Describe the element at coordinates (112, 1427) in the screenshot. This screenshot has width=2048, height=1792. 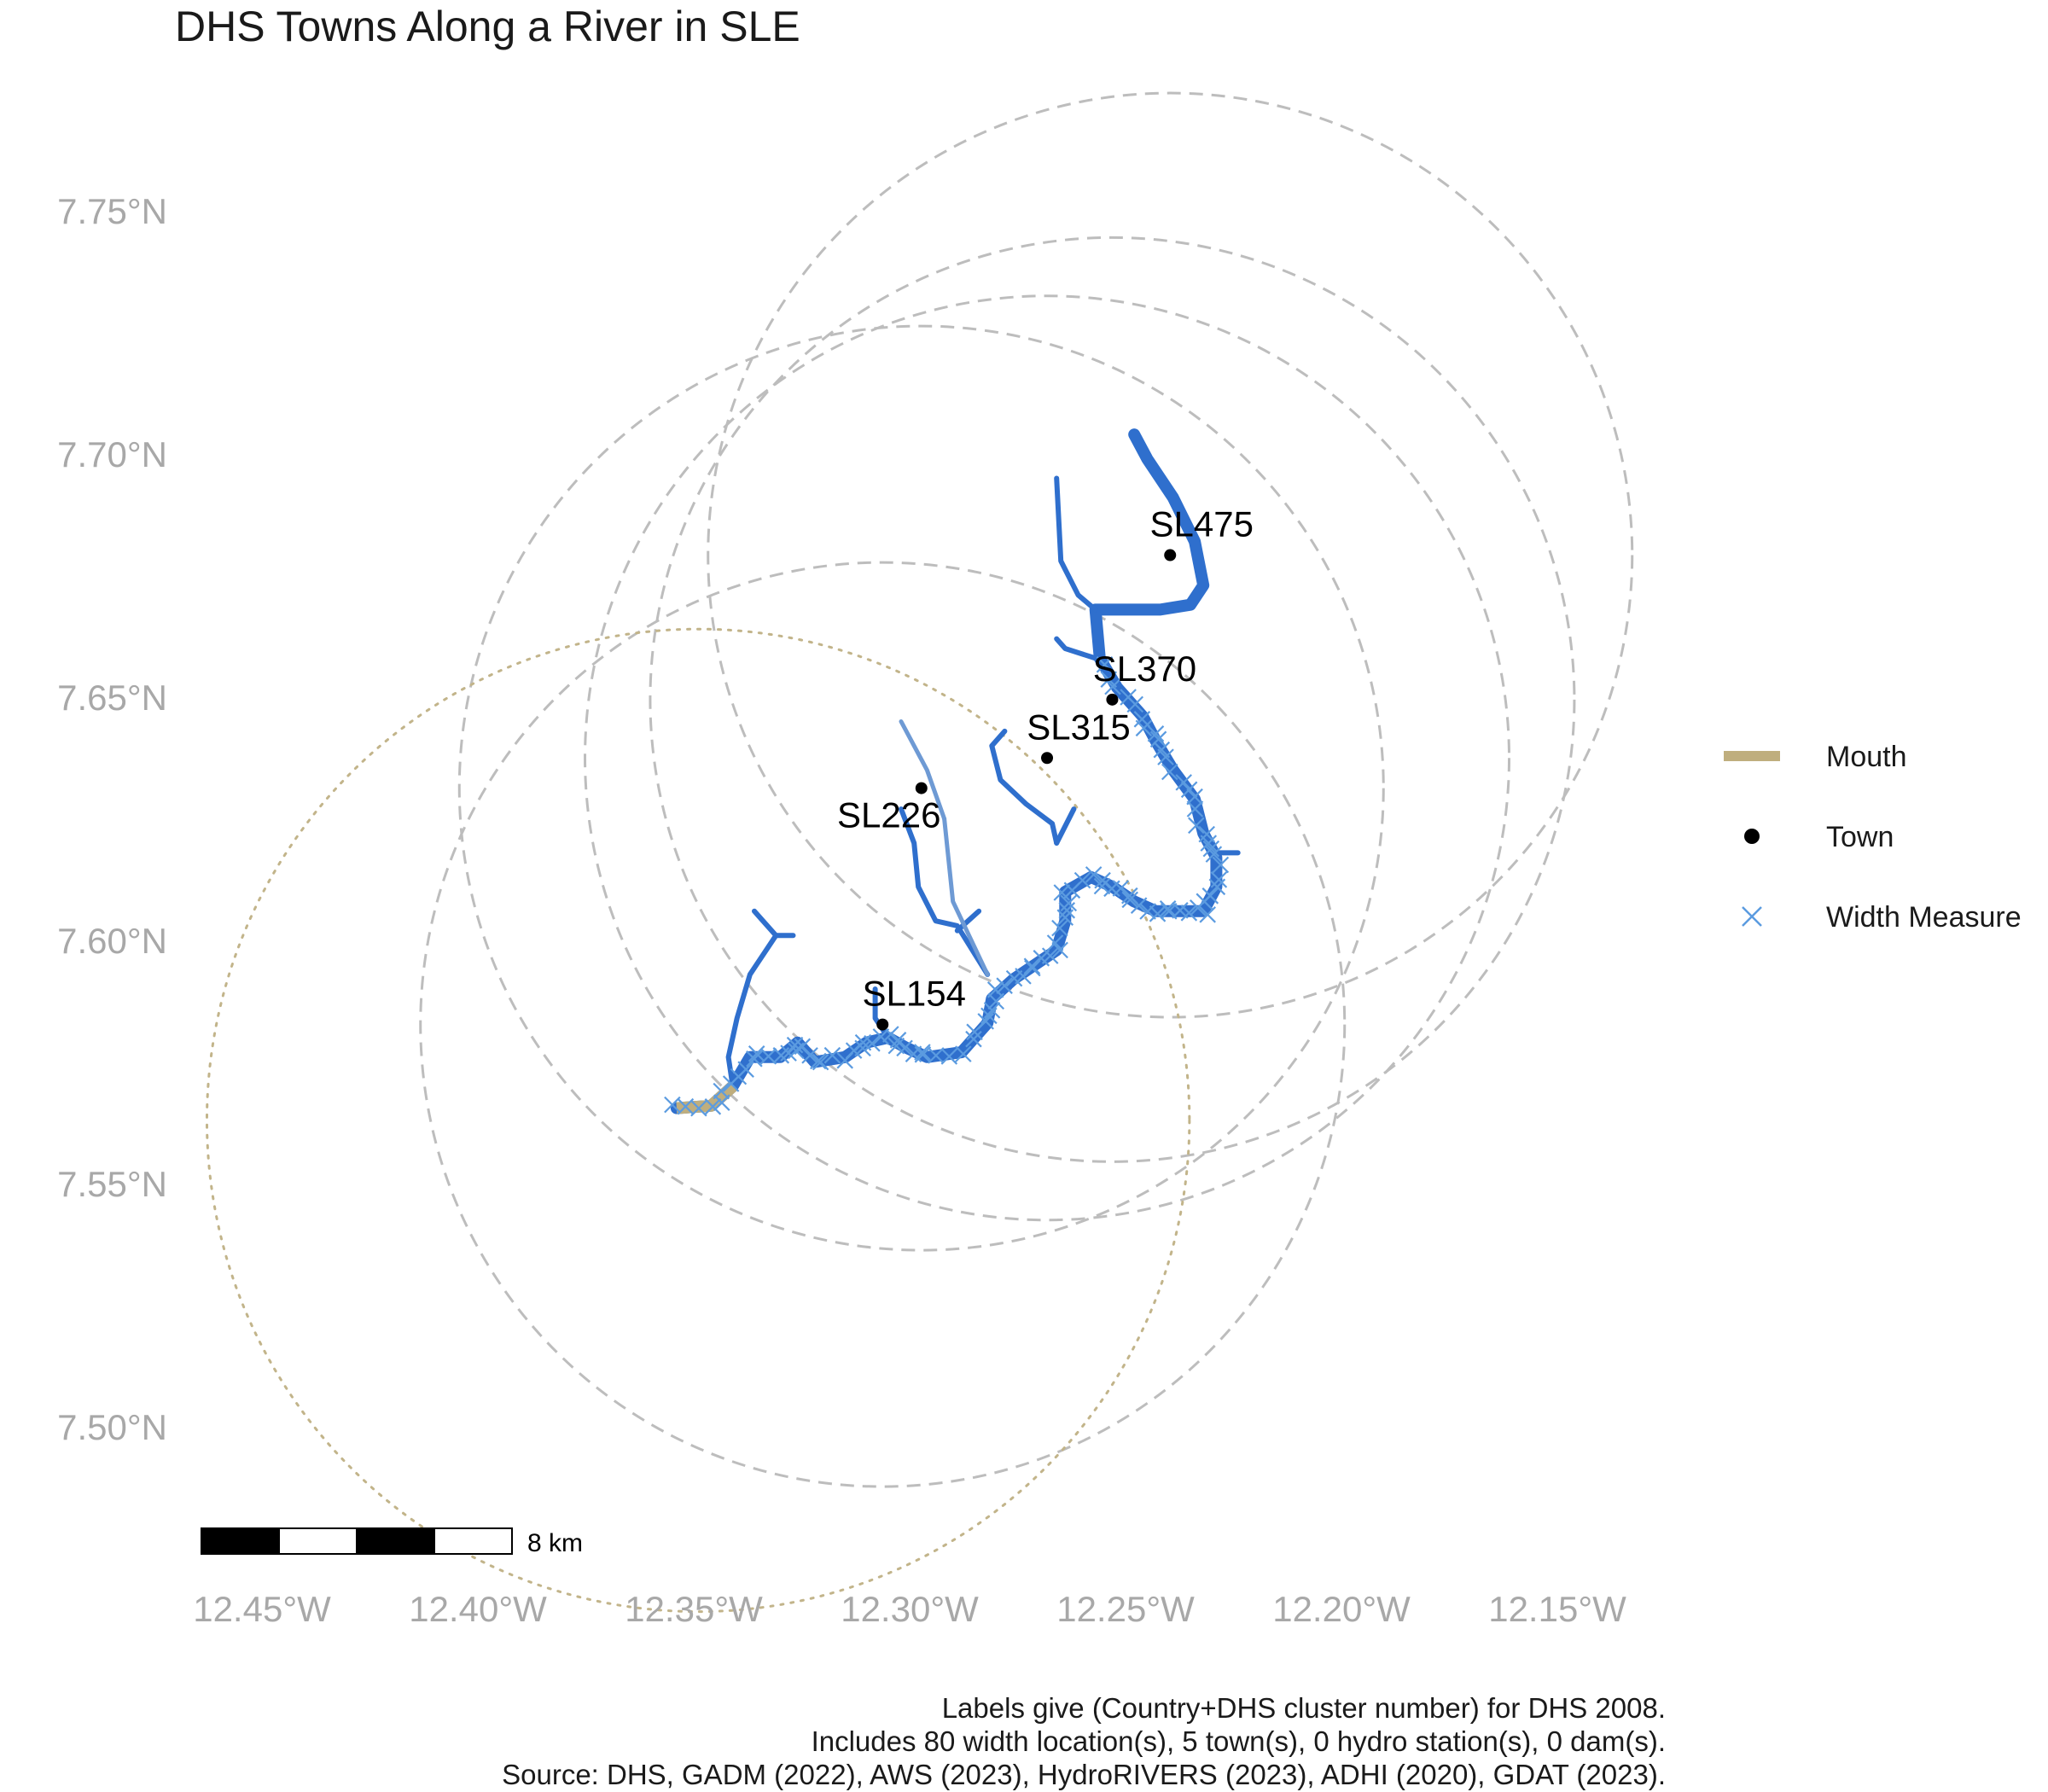
I see `y-tick-label: 7.50°N` at that location.